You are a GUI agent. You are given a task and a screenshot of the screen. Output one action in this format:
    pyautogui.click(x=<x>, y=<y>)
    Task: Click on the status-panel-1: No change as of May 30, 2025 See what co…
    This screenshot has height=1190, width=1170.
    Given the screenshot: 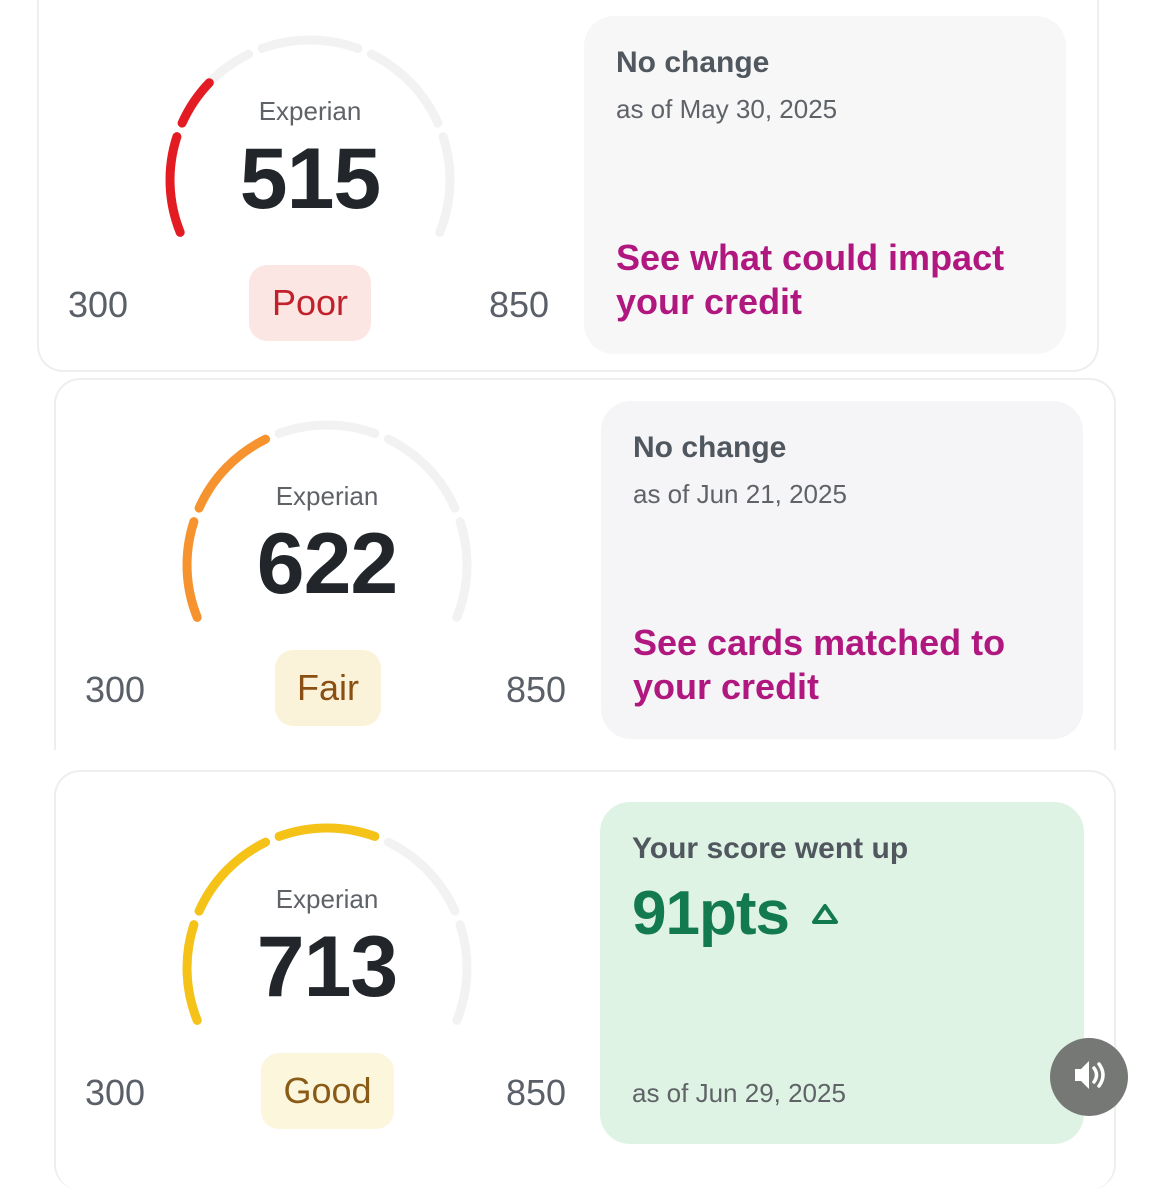 What is the action you would take?
    pyautogui.click(x=825, y=185)
    